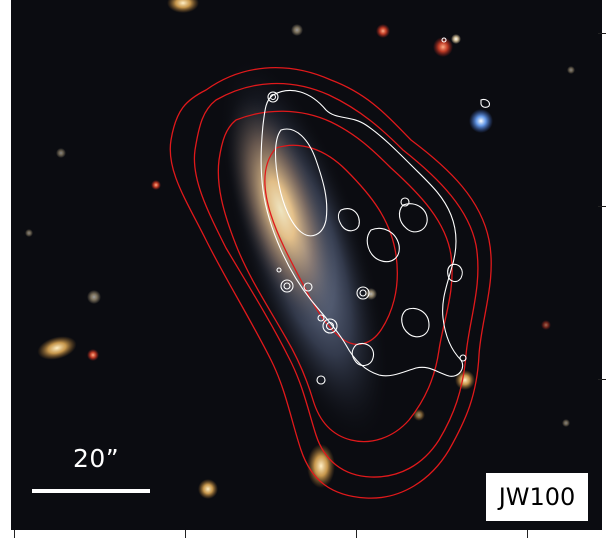 The image size is (606, 538). I want to click on scale-bar, so click(91, 491).